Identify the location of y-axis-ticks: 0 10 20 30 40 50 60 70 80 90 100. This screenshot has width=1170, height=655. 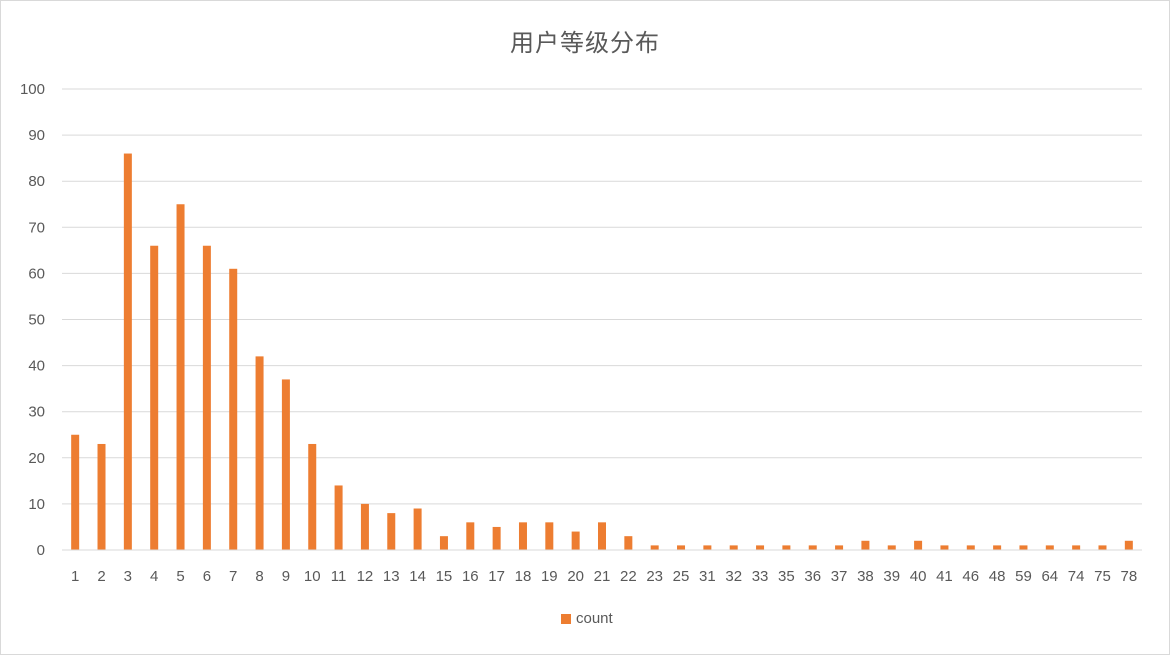
(32, 320).